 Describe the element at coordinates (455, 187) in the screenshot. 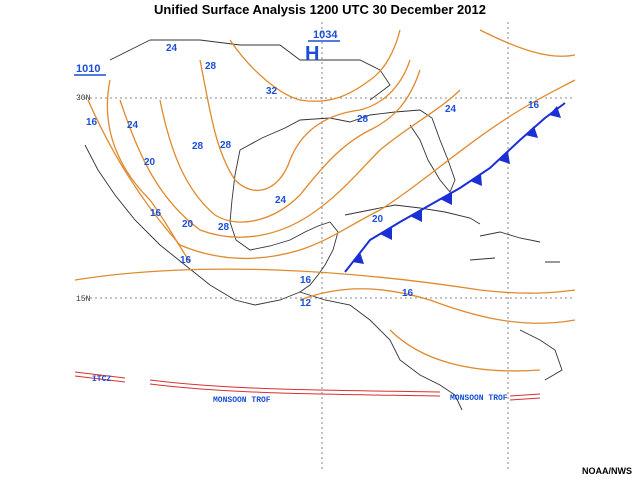

I see `cold-front` at that location.